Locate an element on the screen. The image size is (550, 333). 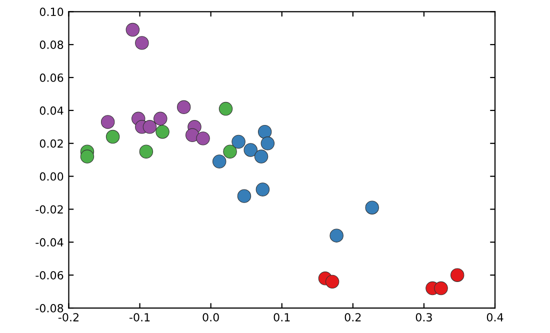
y-tick-label: -0.06 is located at coordinates (50, 275).